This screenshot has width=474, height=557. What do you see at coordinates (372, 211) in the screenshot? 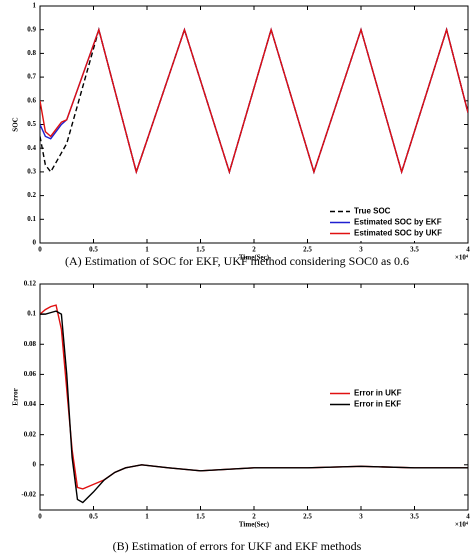
I see `legend-label: True SOC` at bounding box center [372, 211].